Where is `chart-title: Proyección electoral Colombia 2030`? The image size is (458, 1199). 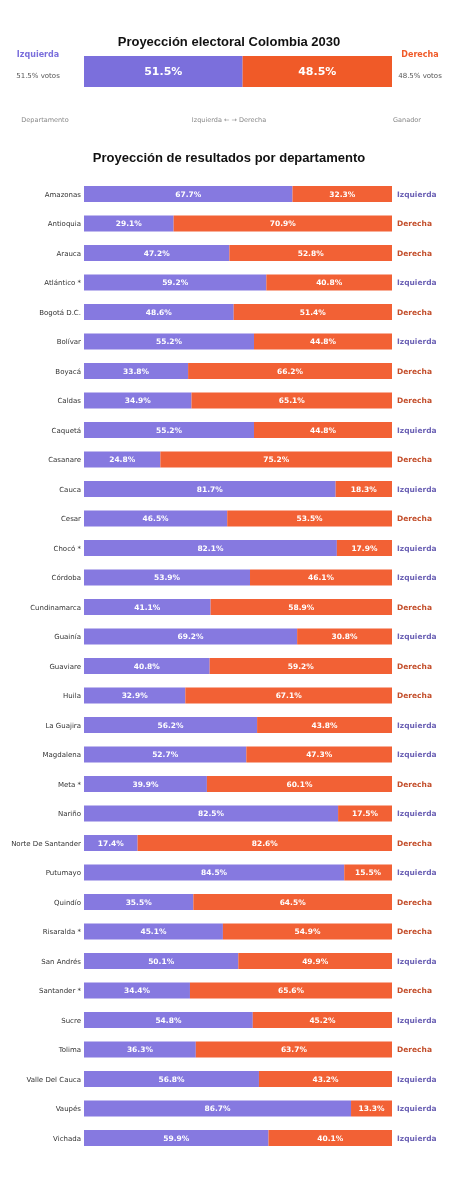
chart-title: Proyección electoral Colombia 2030 is located at coordinates (229, 41).